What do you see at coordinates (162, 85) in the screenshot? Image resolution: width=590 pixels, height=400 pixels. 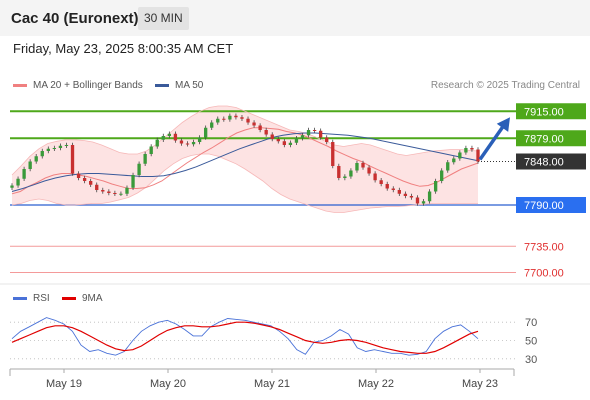 I see `legend-ma50-swatch` at bounding box center [162, 85].